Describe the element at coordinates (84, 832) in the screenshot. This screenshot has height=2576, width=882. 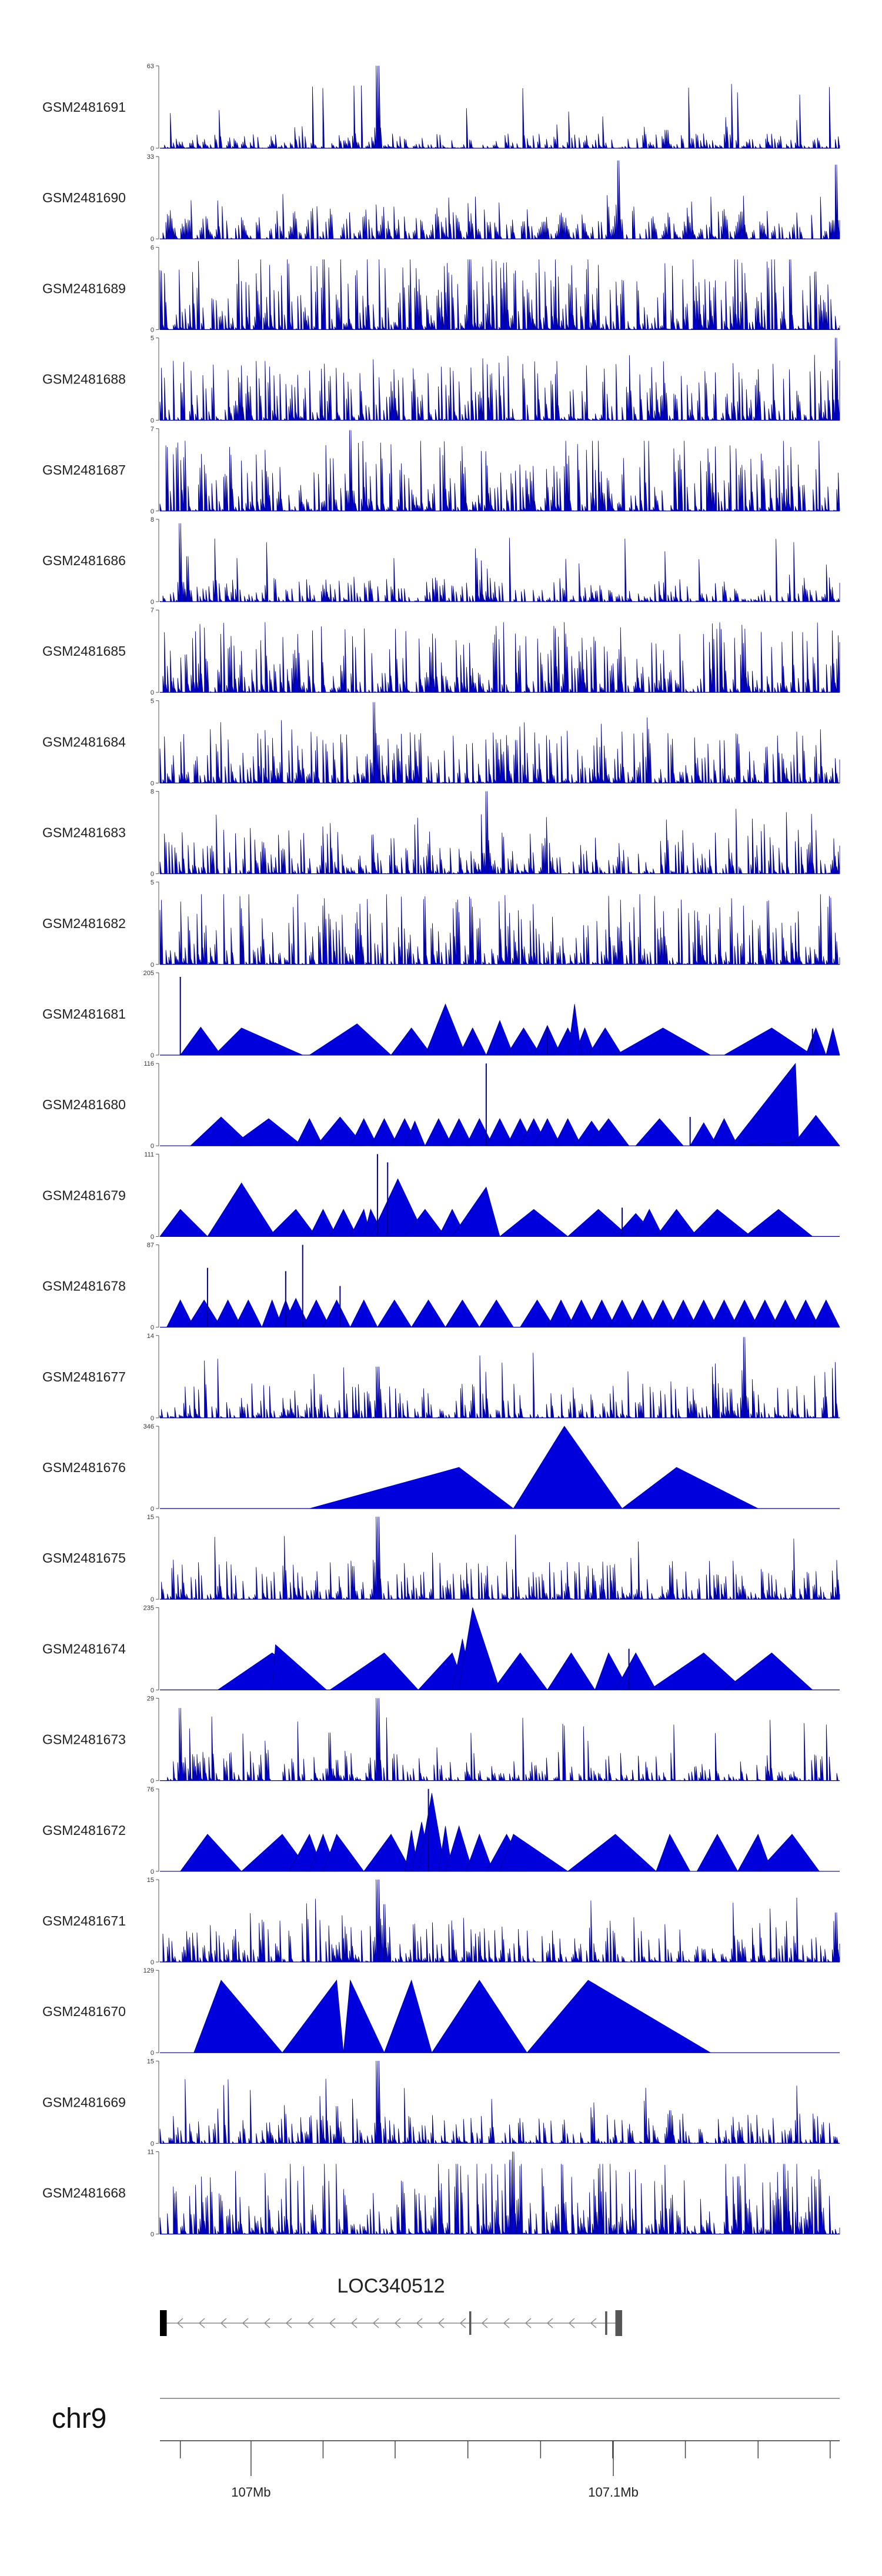
I see `track-label: GSM2481683` at that location.